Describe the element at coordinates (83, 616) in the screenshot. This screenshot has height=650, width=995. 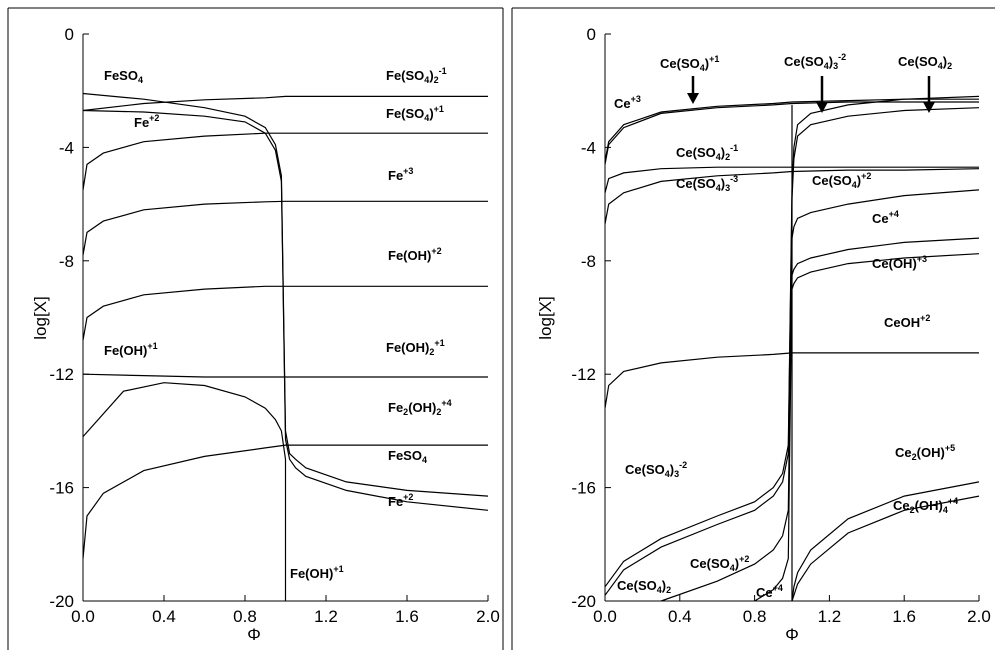
I see `left-x-tick-label: 0.0` at that location.